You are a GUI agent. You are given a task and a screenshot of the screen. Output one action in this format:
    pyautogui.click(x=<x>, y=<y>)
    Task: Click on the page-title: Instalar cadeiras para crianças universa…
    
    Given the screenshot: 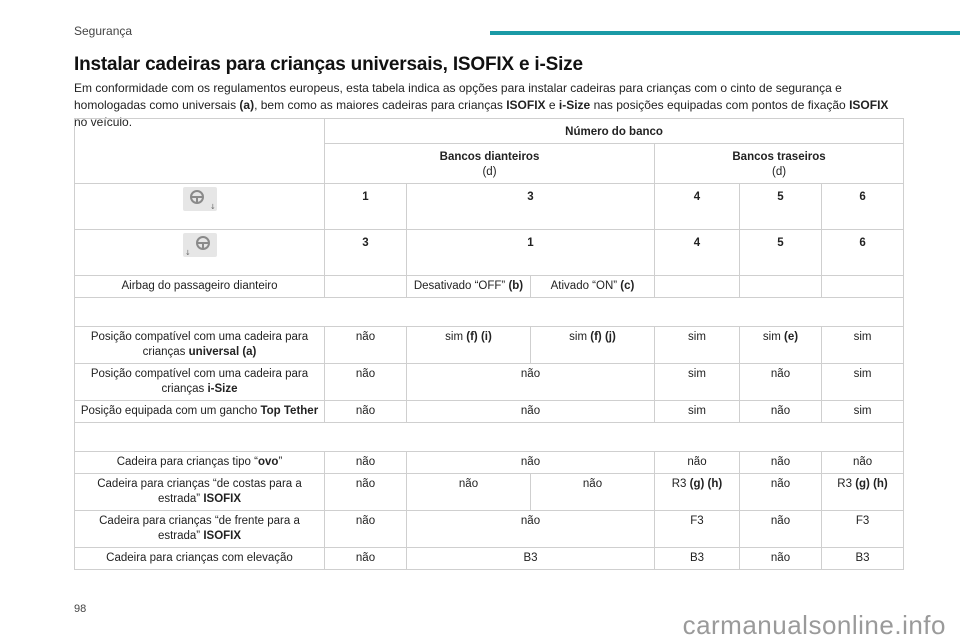 What is the action you would take?
    pyautogui.click(x=328, y=64)
    